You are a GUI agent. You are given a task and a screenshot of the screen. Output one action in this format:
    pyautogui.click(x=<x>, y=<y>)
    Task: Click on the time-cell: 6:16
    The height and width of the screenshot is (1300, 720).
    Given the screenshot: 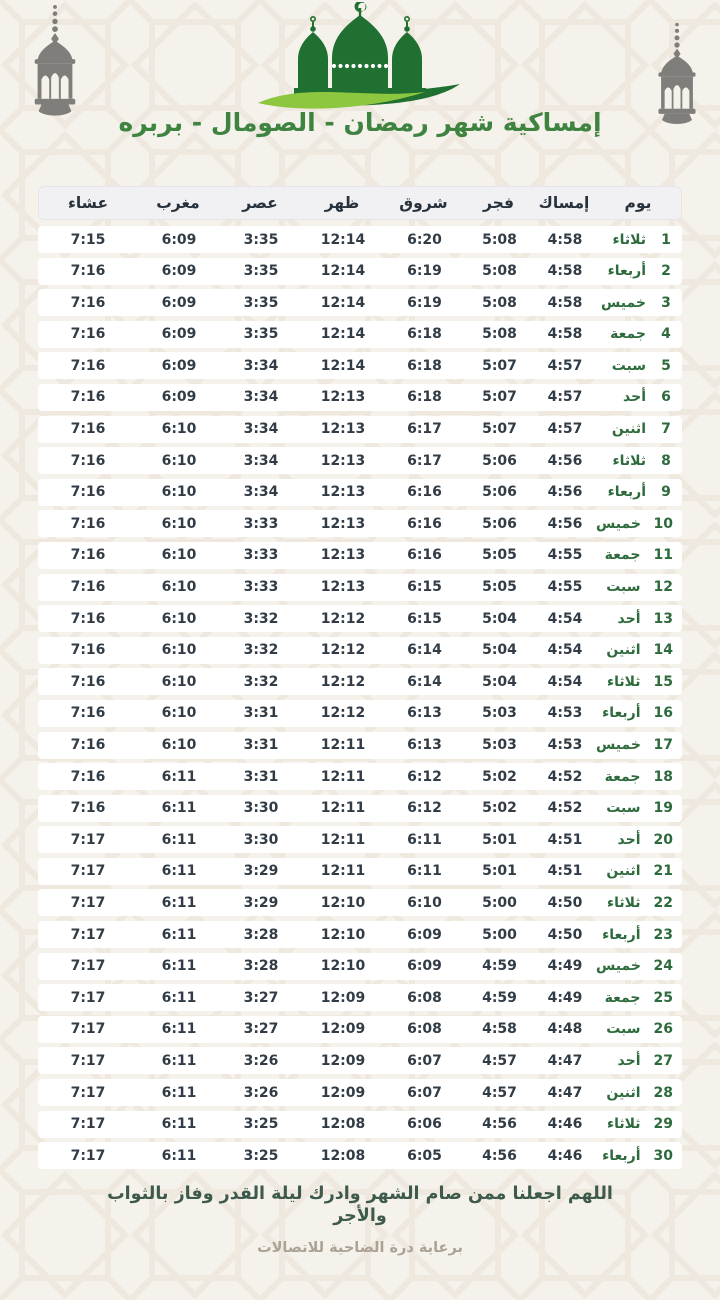 What is the action you would take?
    pyautogui.click(x=424, y=523)
    